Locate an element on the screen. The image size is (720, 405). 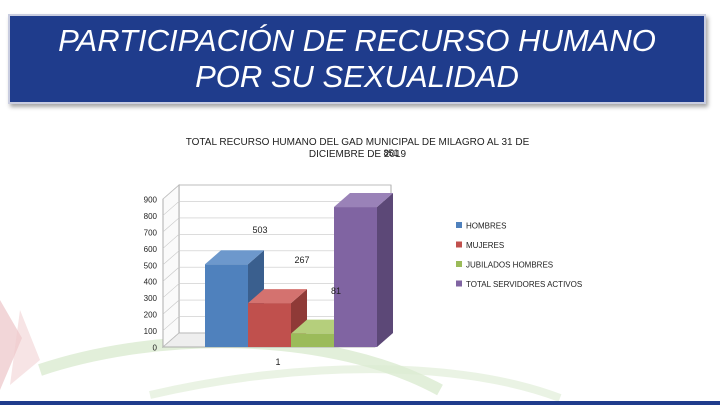
data-label: 503 is located at coordinates (259, 230).